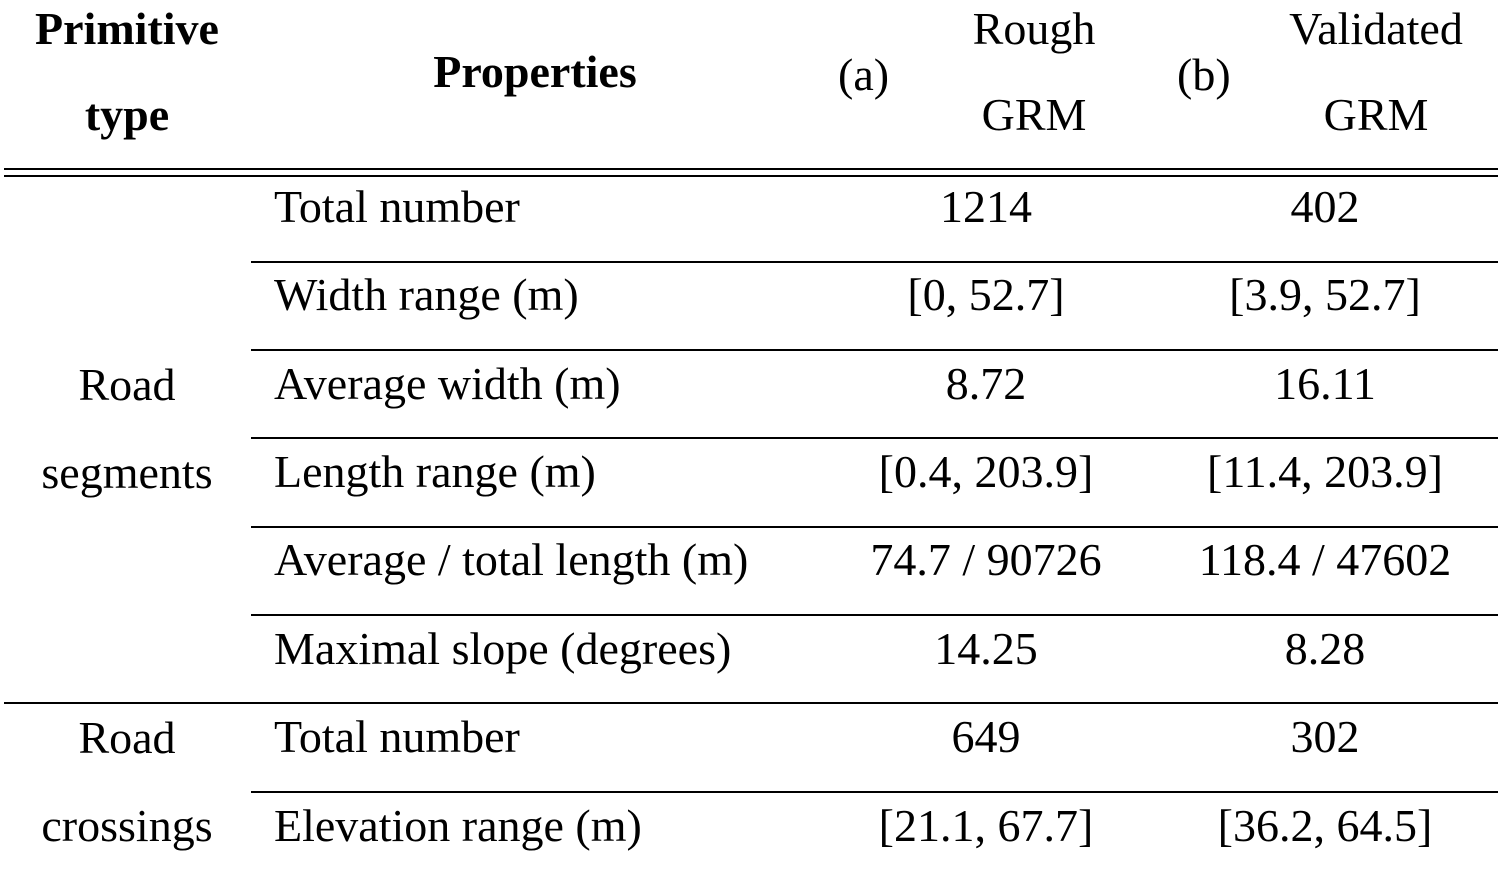 Image resolution: width=1506 pixels, height=879 pixels. I want to click on cell-property: Elevation range (m), so click(458, 825).